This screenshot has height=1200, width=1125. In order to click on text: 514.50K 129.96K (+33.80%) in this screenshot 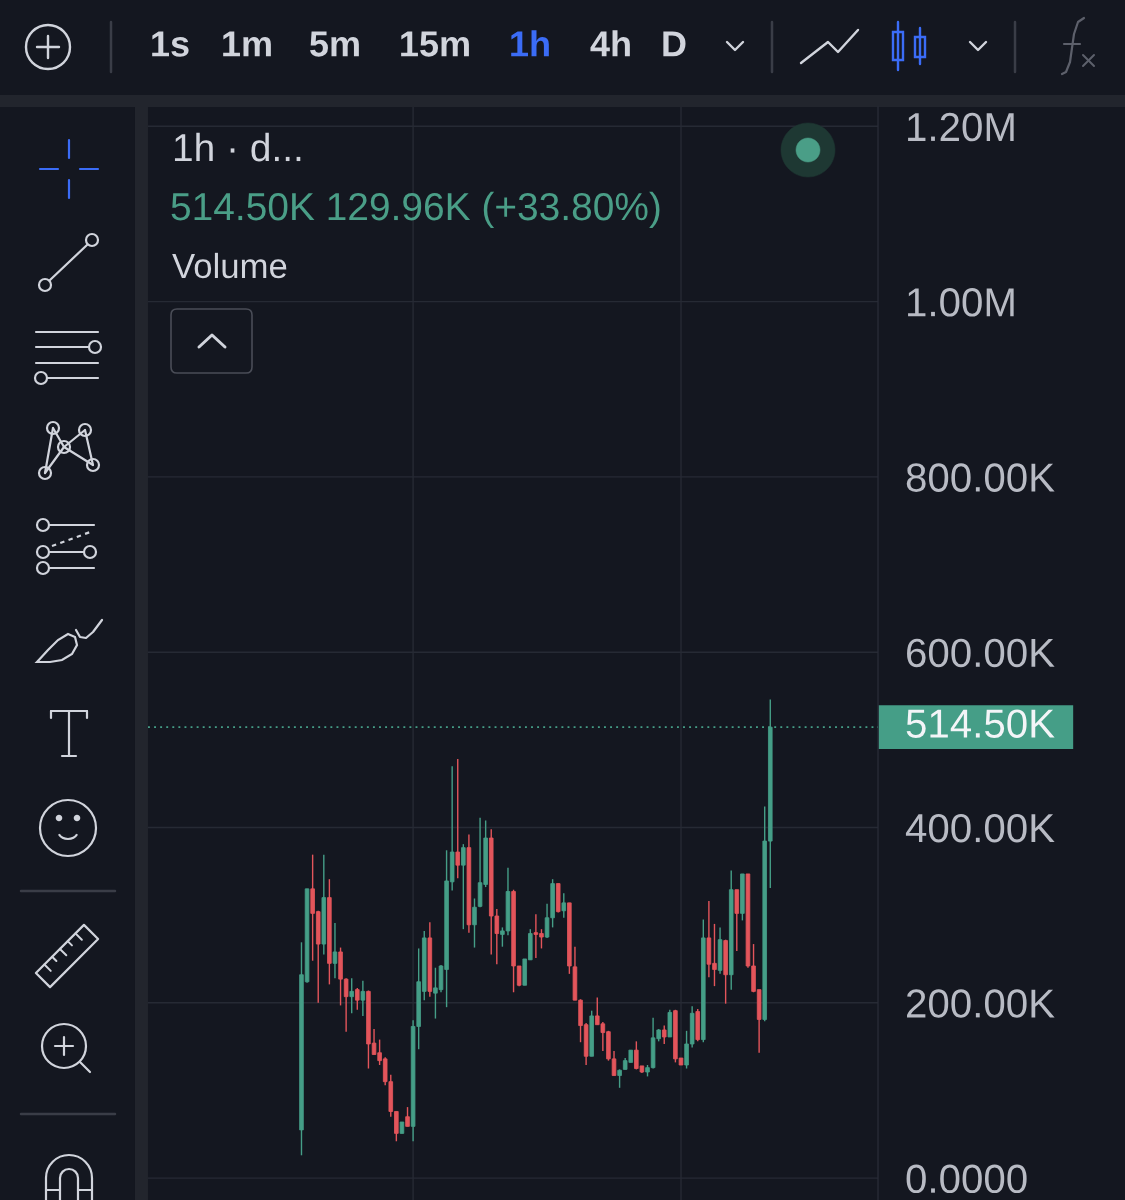, I will do `click(415, 210)`.